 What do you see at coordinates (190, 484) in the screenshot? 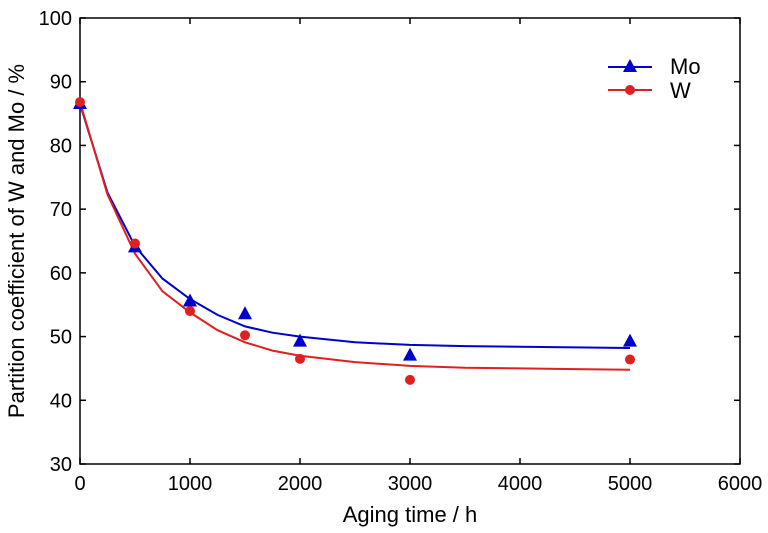
I see `x-tick-label: 1000` at bounding box center [190, 484].